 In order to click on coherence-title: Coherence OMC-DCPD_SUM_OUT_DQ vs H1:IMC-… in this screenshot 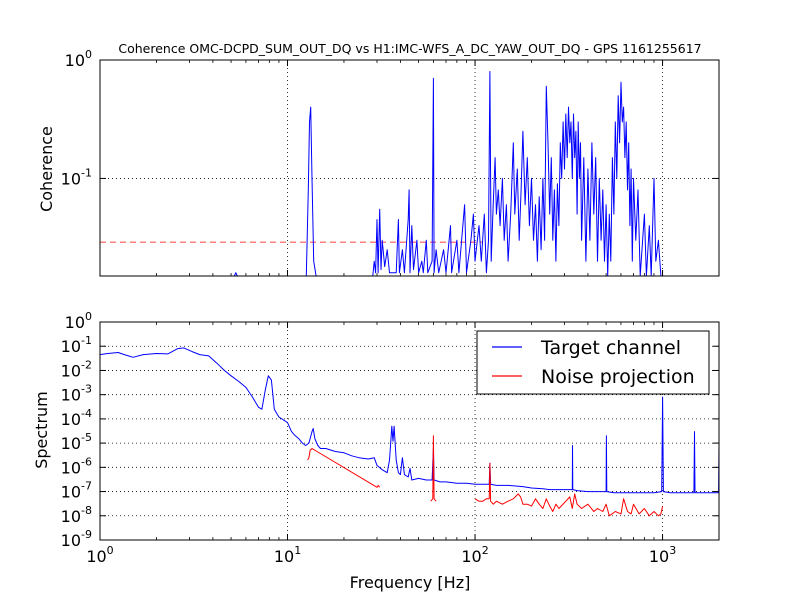, I will do `click(409, 48)`.